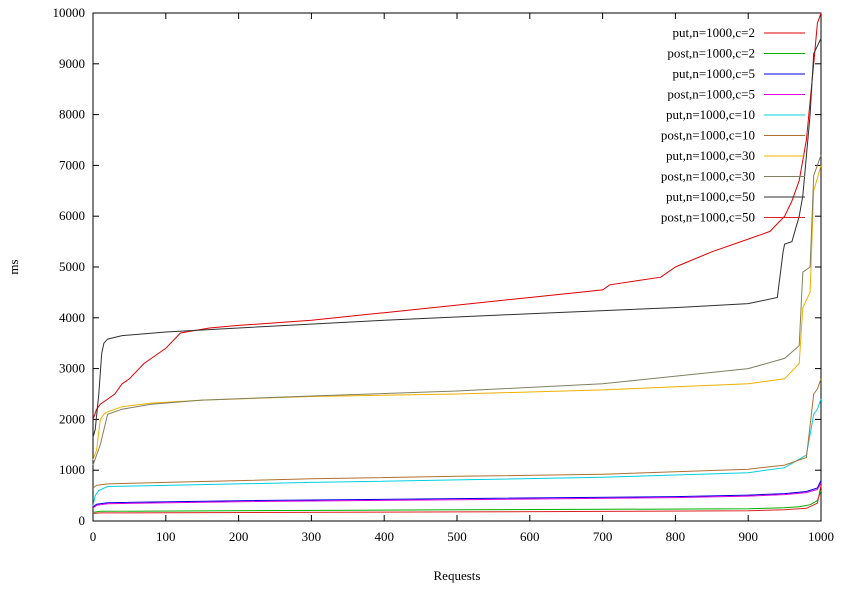 The height and width of the screenshot is (590, 847). Describe the element at coordinates (69, 12) in the screenshot. I see `y-tick-label: 10000` at that location.